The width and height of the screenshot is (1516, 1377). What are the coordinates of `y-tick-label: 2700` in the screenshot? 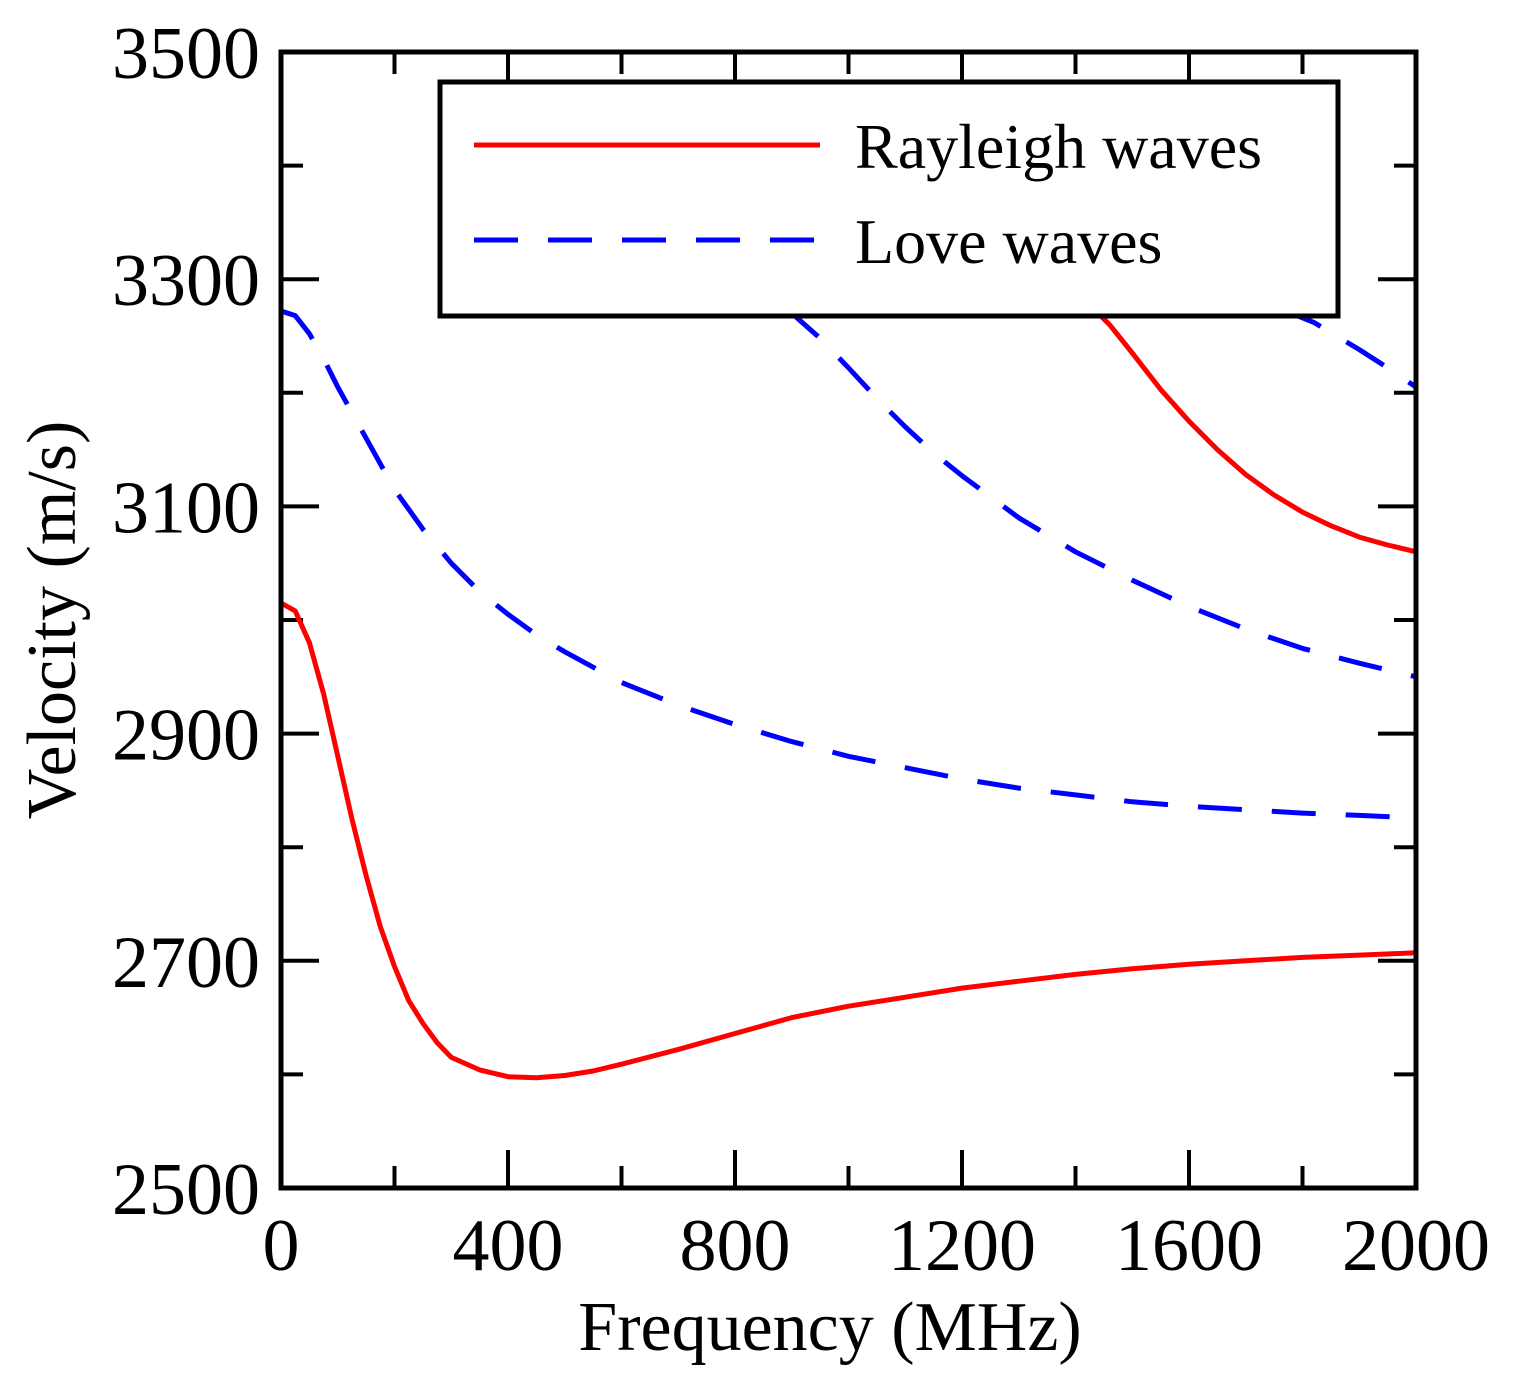 It's located at (186, 963).